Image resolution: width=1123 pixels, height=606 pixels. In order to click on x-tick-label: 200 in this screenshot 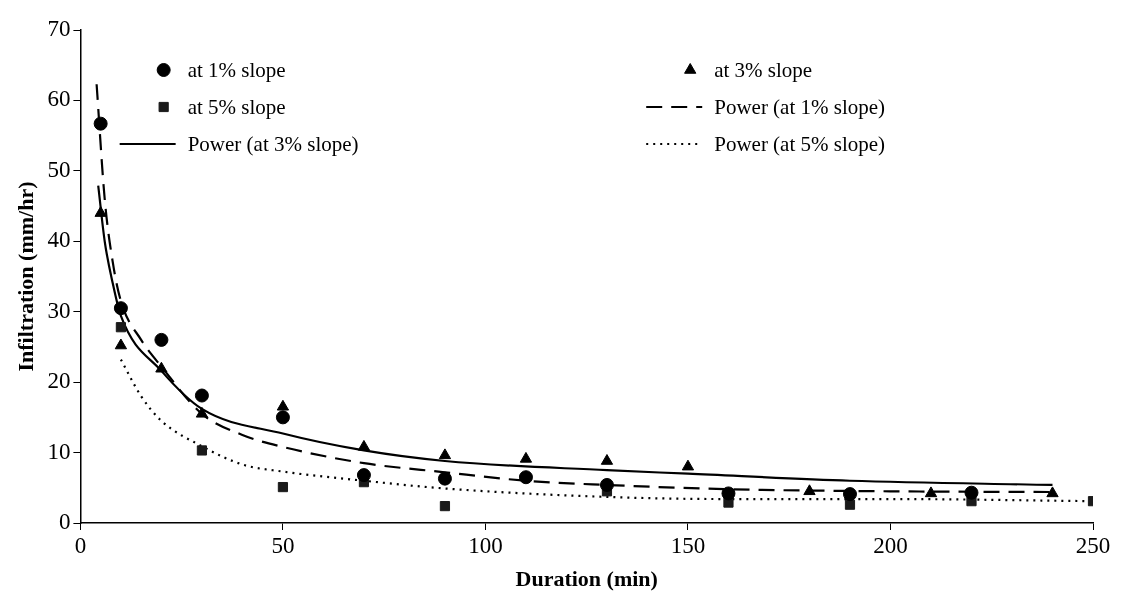, I will do `click(890, 545)`.